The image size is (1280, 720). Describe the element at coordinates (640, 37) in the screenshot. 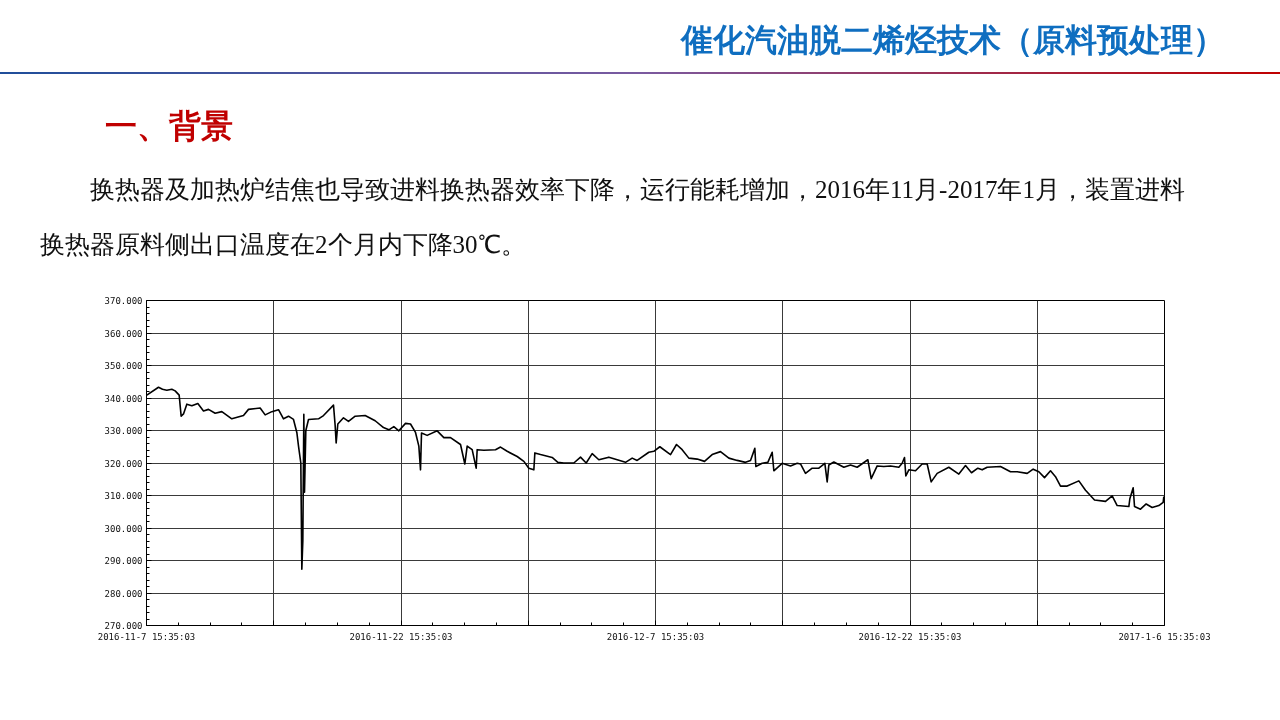

I see `chart-title: 催化汽油脱二烯烃技术（原料预处理）` at that location.